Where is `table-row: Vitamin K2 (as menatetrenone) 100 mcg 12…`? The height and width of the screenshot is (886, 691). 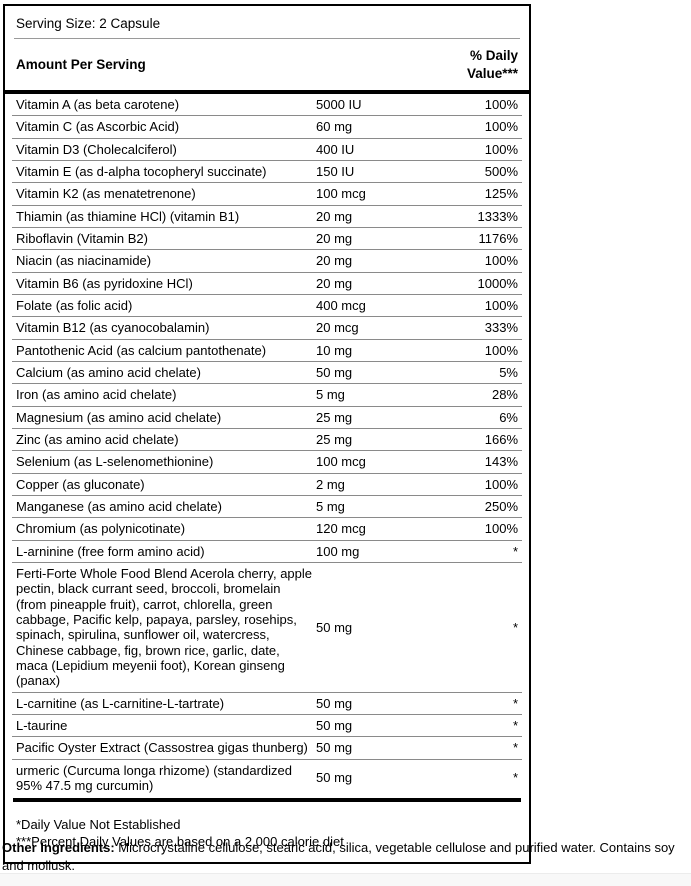 table-row: Vitamin K2 (as menatetrenone) 100 mcg 12… is located at coordinates (267, 194).